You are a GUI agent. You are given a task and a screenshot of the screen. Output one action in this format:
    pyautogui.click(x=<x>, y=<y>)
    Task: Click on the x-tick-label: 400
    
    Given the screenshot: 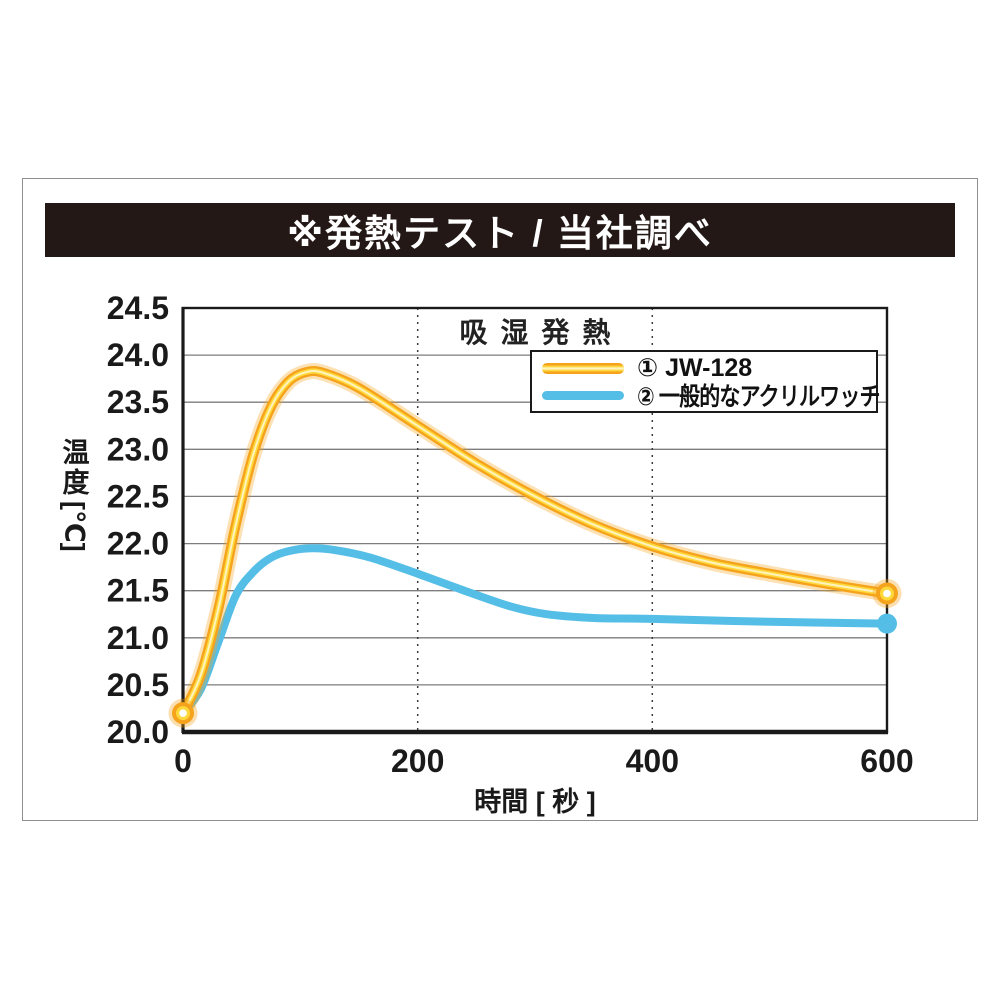 What is the action you would take?
    pyautogui.click(x=652, y=761)
    